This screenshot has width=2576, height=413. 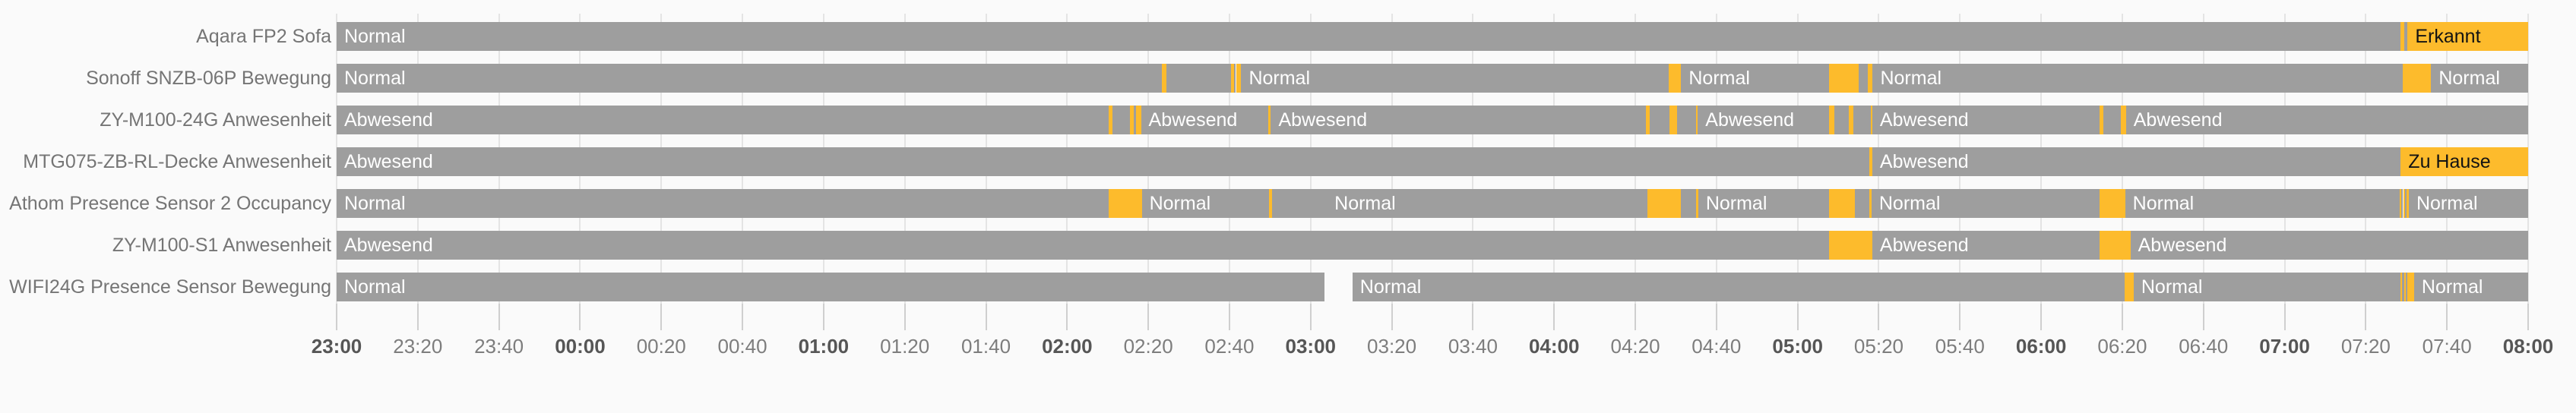 I want to click on axis-tick-label: 07:20, so click(x=2365, y=346).